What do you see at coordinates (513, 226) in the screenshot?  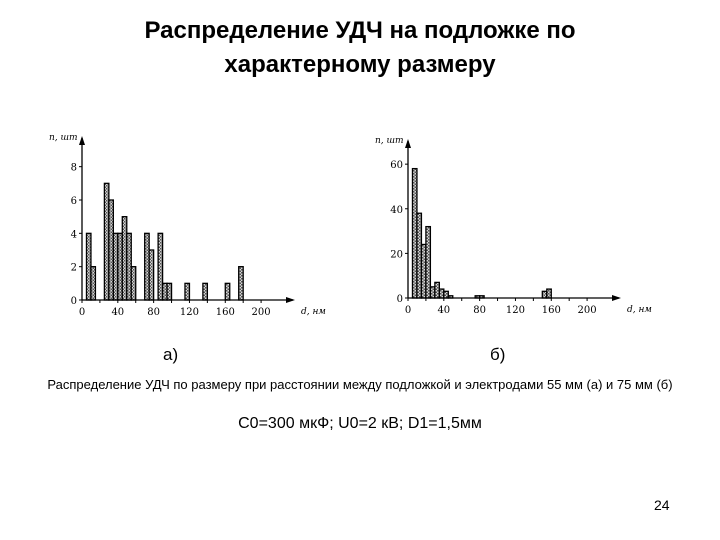 I see `histogram-b: 0 40 80 120 160 200 0 20 40 60 n, шт d, нм` at bounding box center [513, 226].